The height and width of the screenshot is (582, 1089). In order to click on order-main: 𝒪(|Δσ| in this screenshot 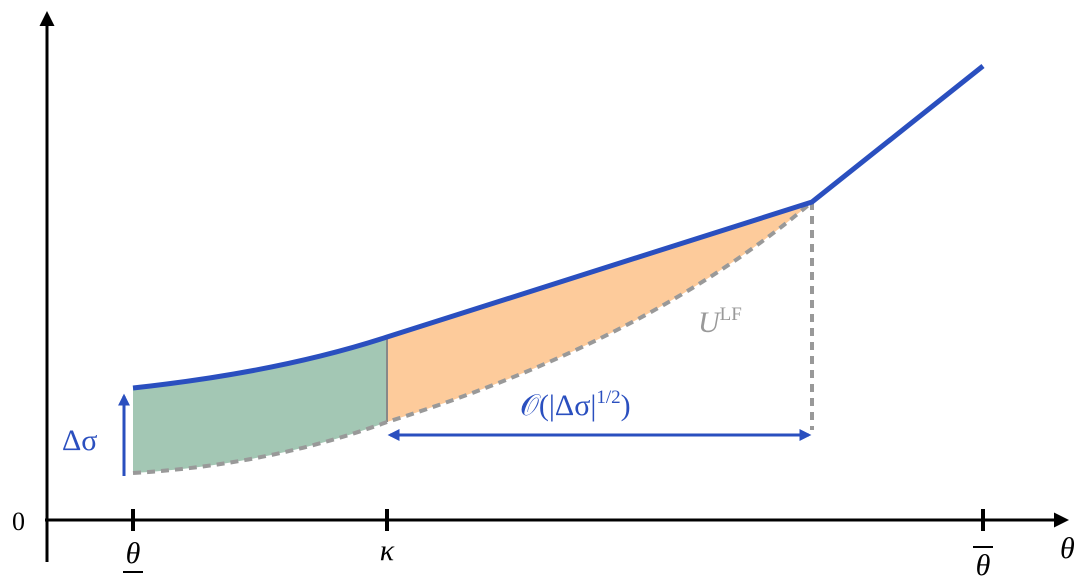, I will do `click(558, 405)`.